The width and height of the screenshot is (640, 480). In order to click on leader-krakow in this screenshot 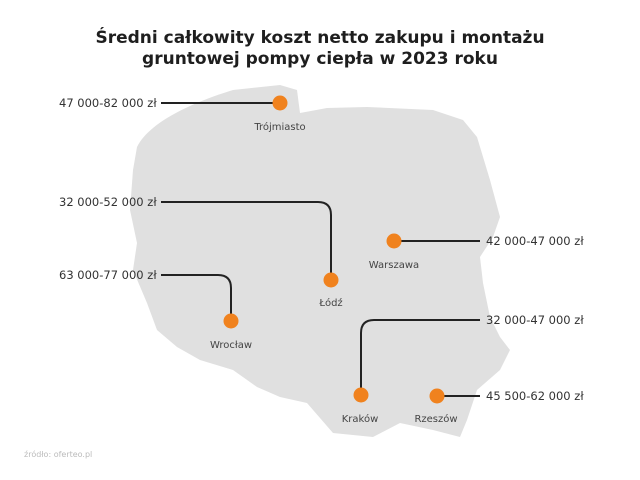, I will do `click(420, 357)`.